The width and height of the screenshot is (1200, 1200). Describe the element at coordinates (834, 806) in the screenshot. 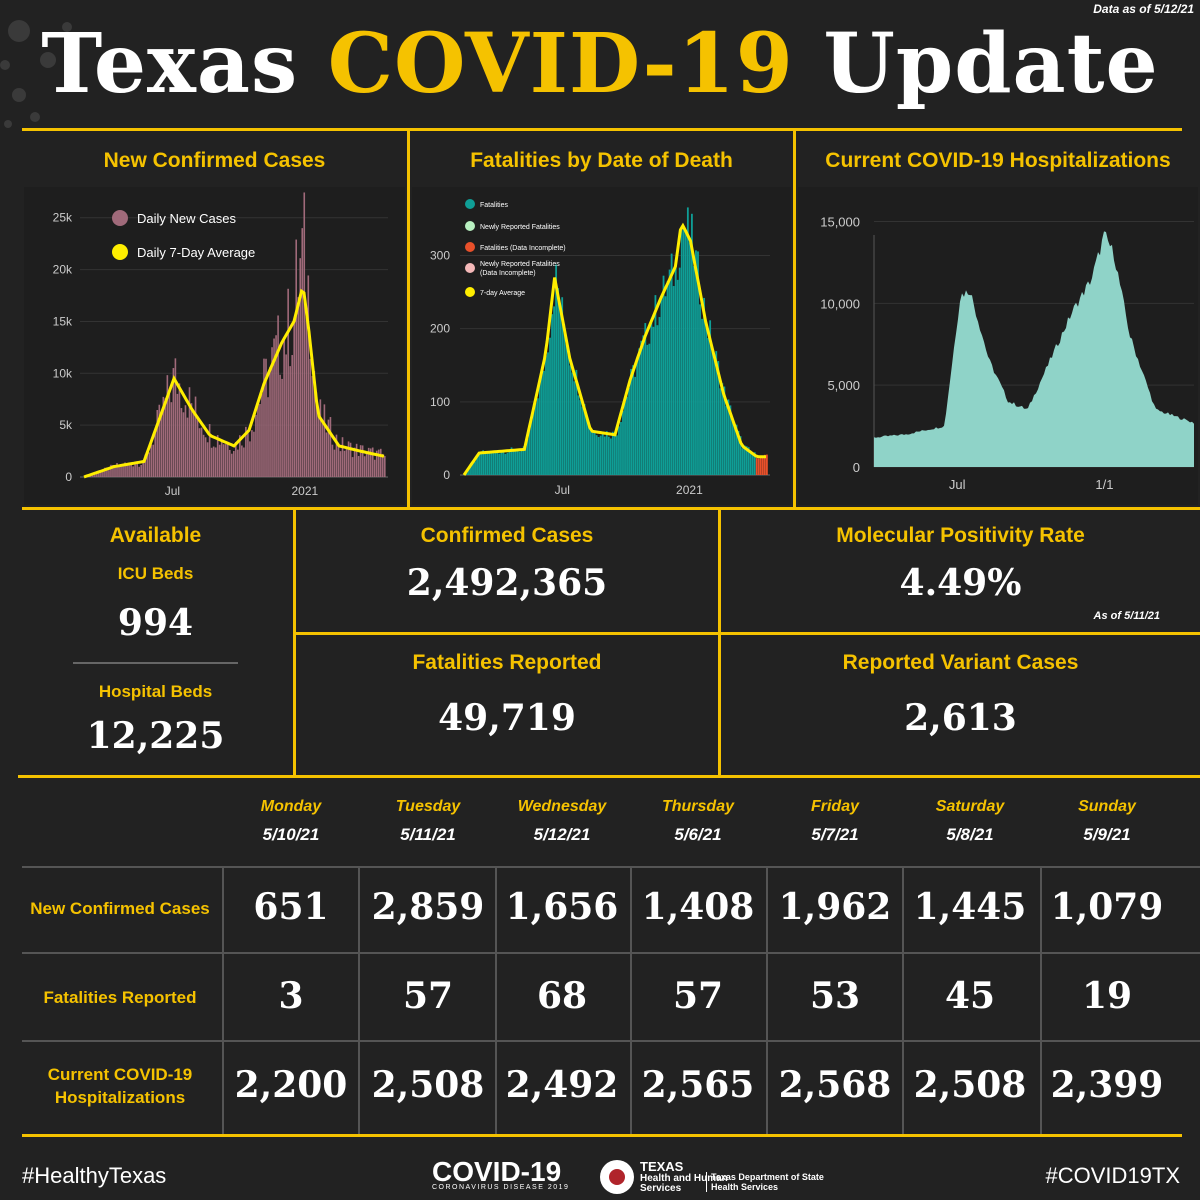

I see `day-header-4: Friday` at that location.